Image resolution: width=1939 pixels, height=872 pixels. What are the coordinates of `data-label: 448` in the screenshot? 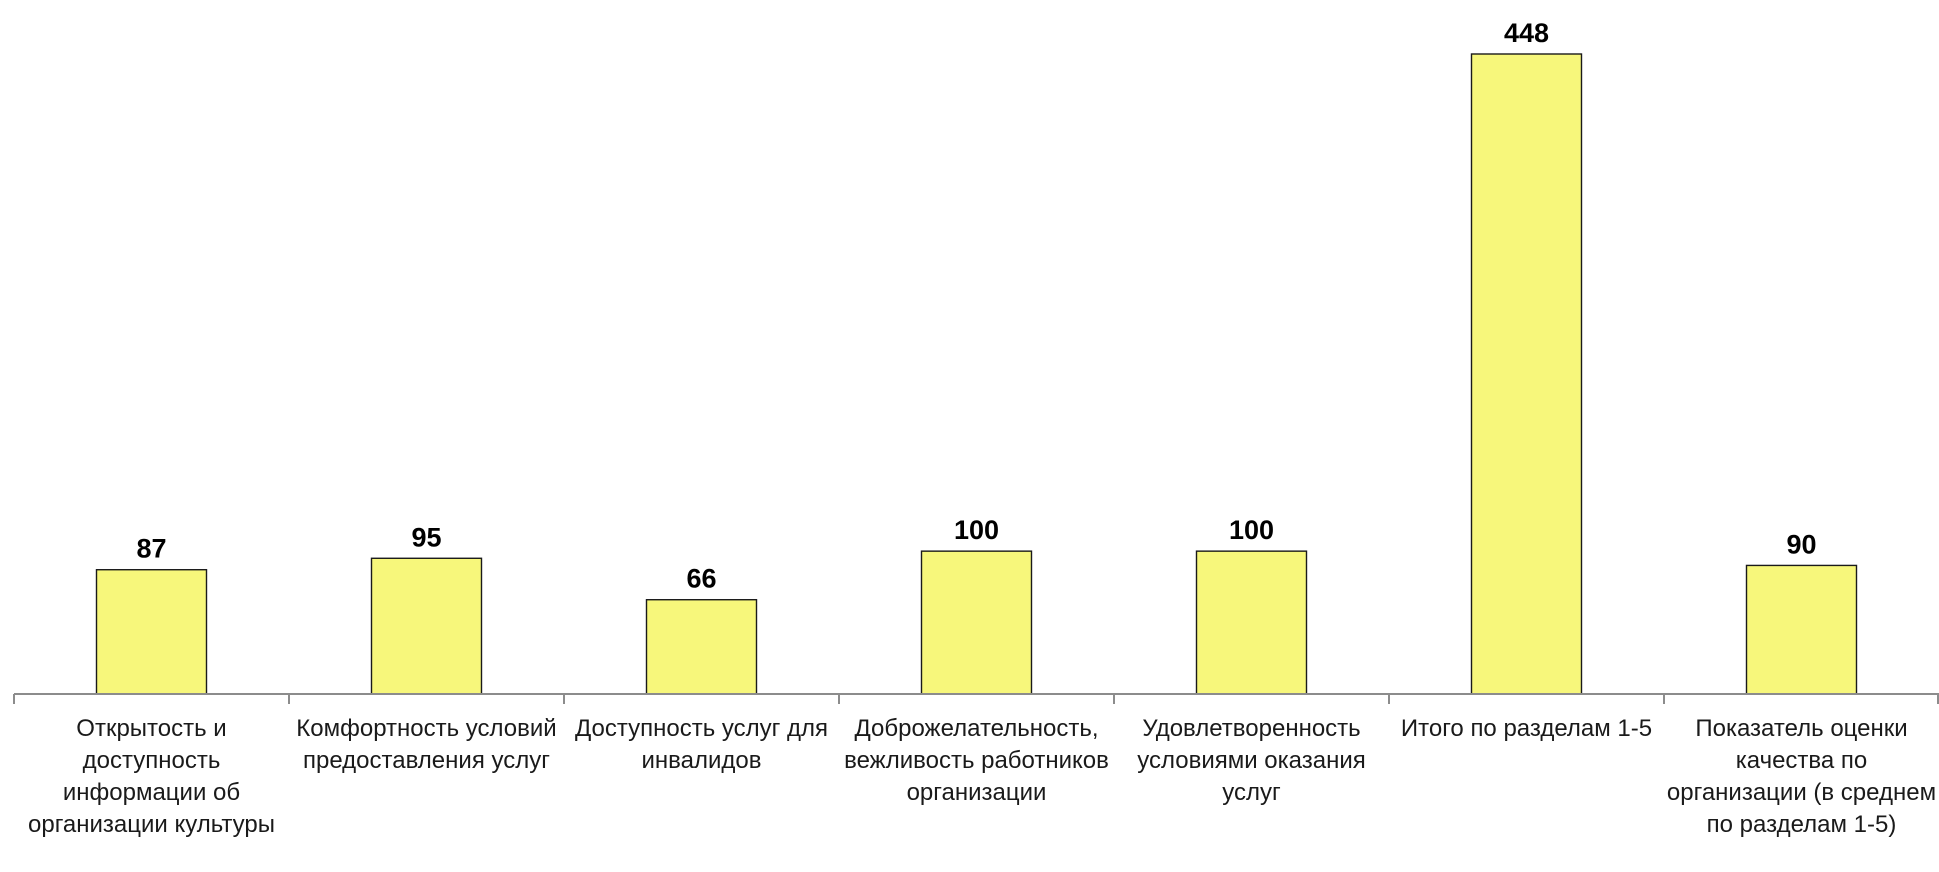 It's located at (1526, 33).